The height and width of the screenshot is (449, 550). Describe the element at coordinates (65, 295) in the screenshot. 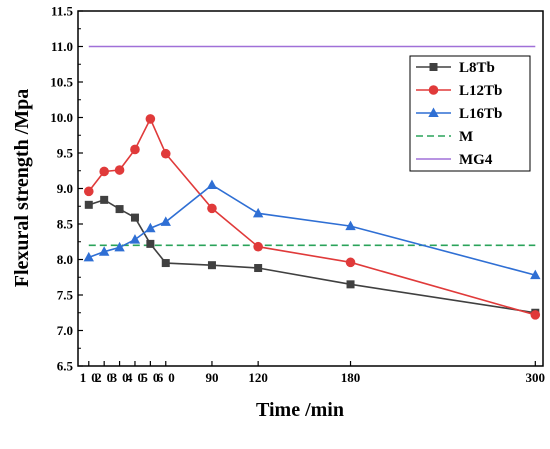

I see `y-tick-label: 7.5` at that location.